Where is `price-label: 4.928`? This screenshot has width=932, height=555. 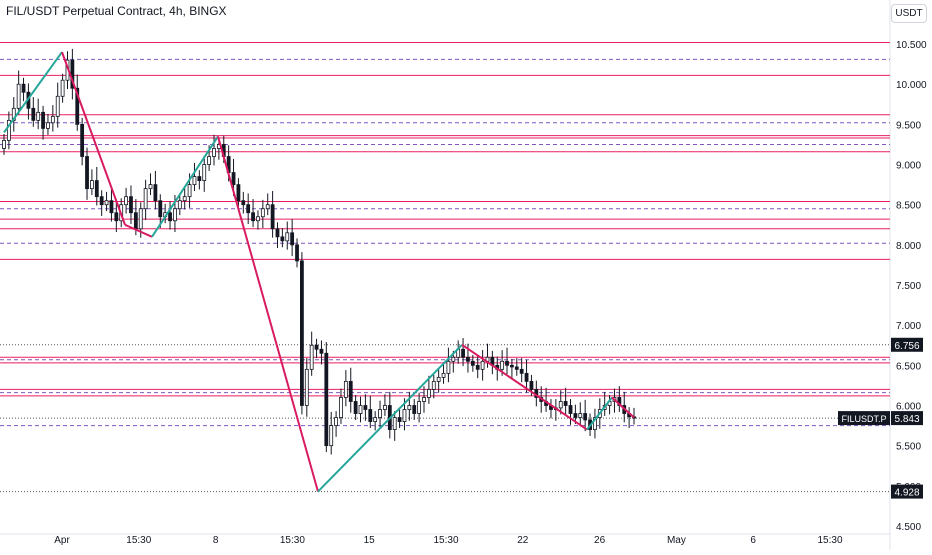 price-label: 4.928 is located at coordinates (906, 493).